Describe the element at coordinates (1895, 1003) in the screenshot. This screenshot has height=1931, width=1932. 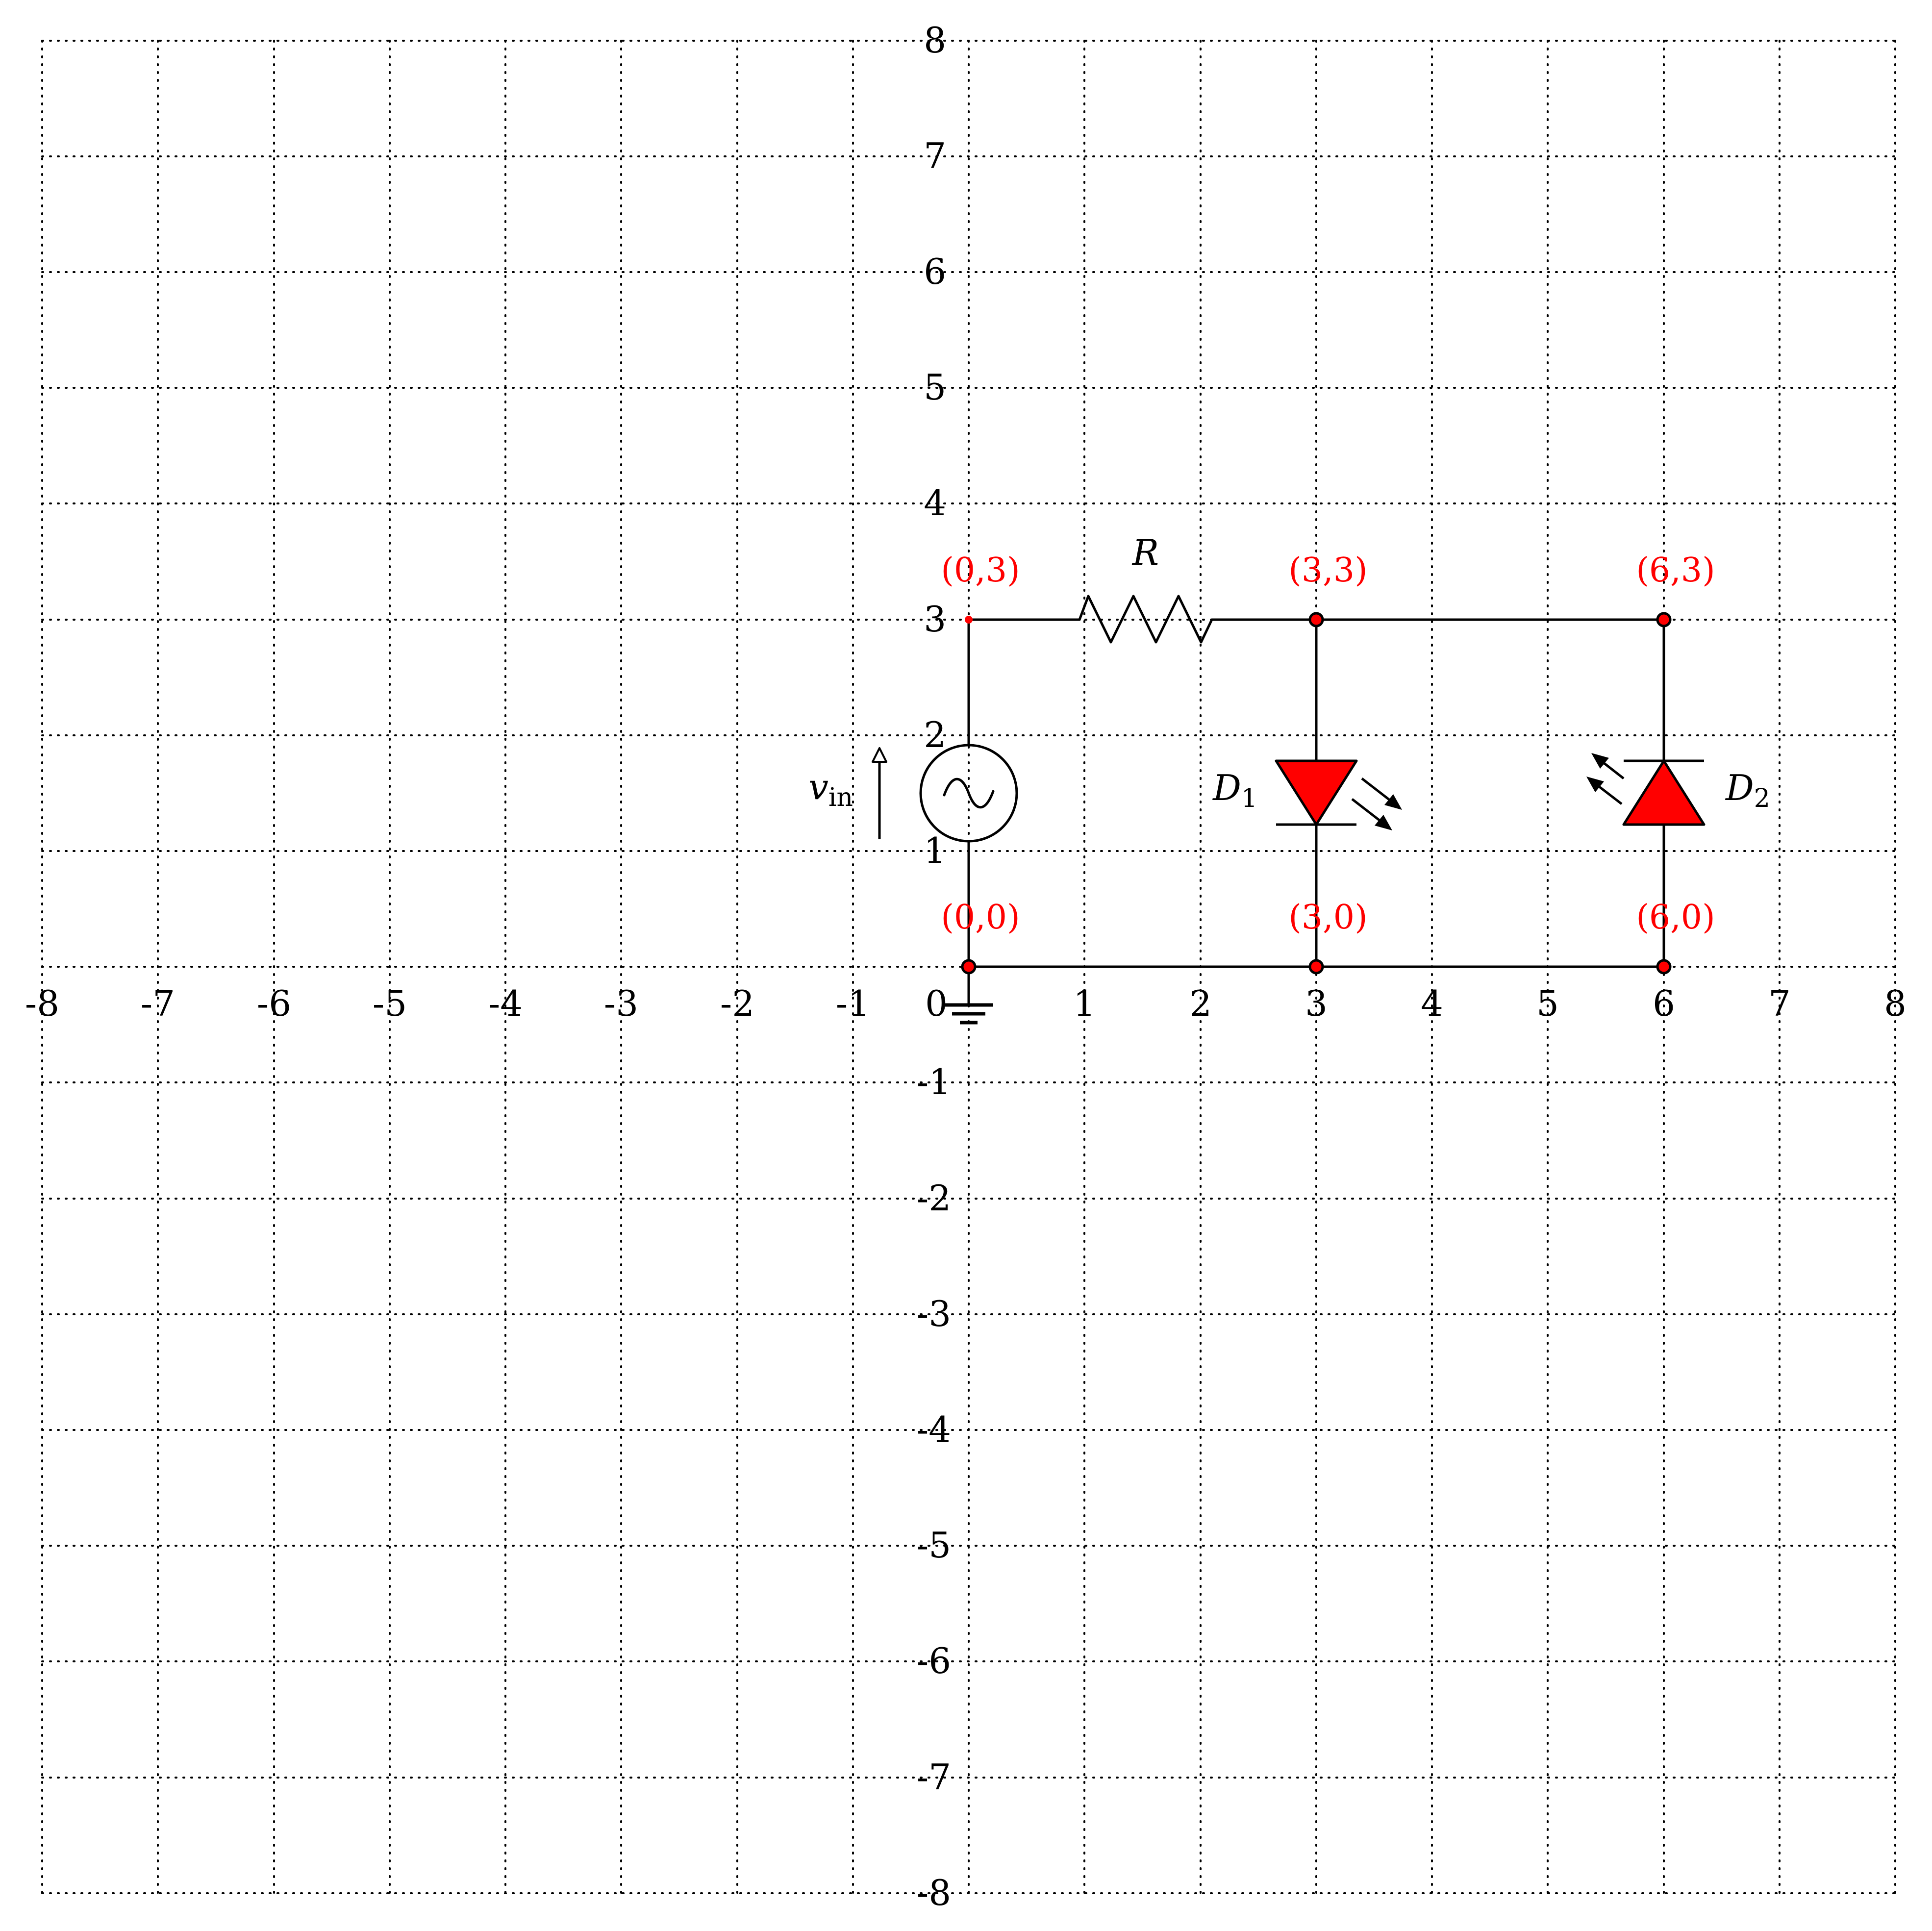
I see `x-tick-label: 8` at that location.